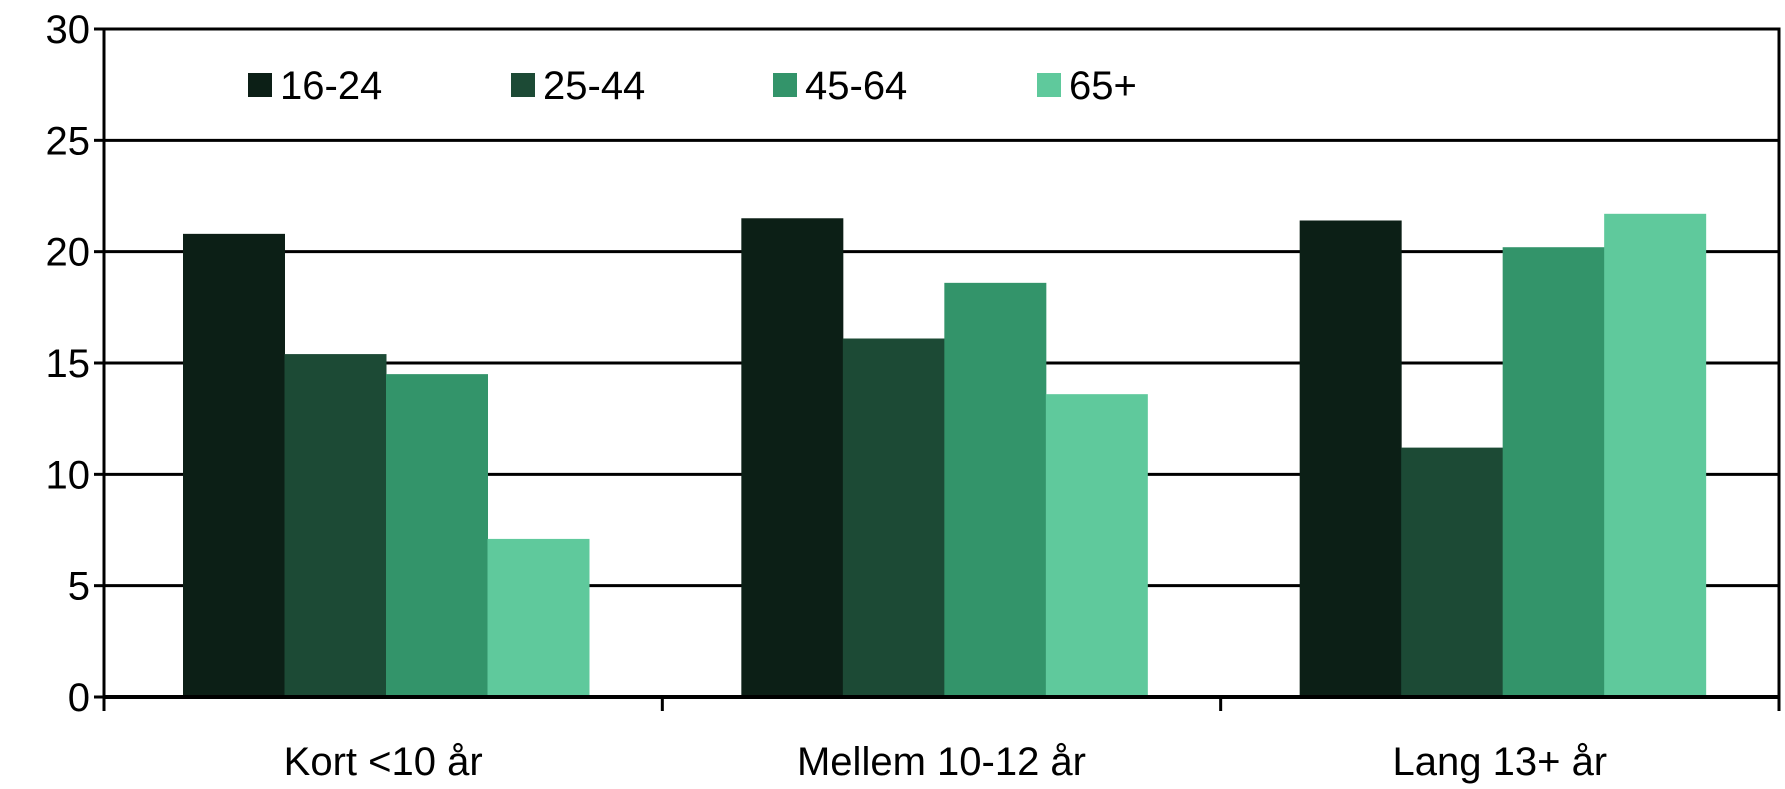  Describe the element at coordinates (692, 86) in the screenshot. I see `legend: 16-24 25-44 45-64 65+` at that location.